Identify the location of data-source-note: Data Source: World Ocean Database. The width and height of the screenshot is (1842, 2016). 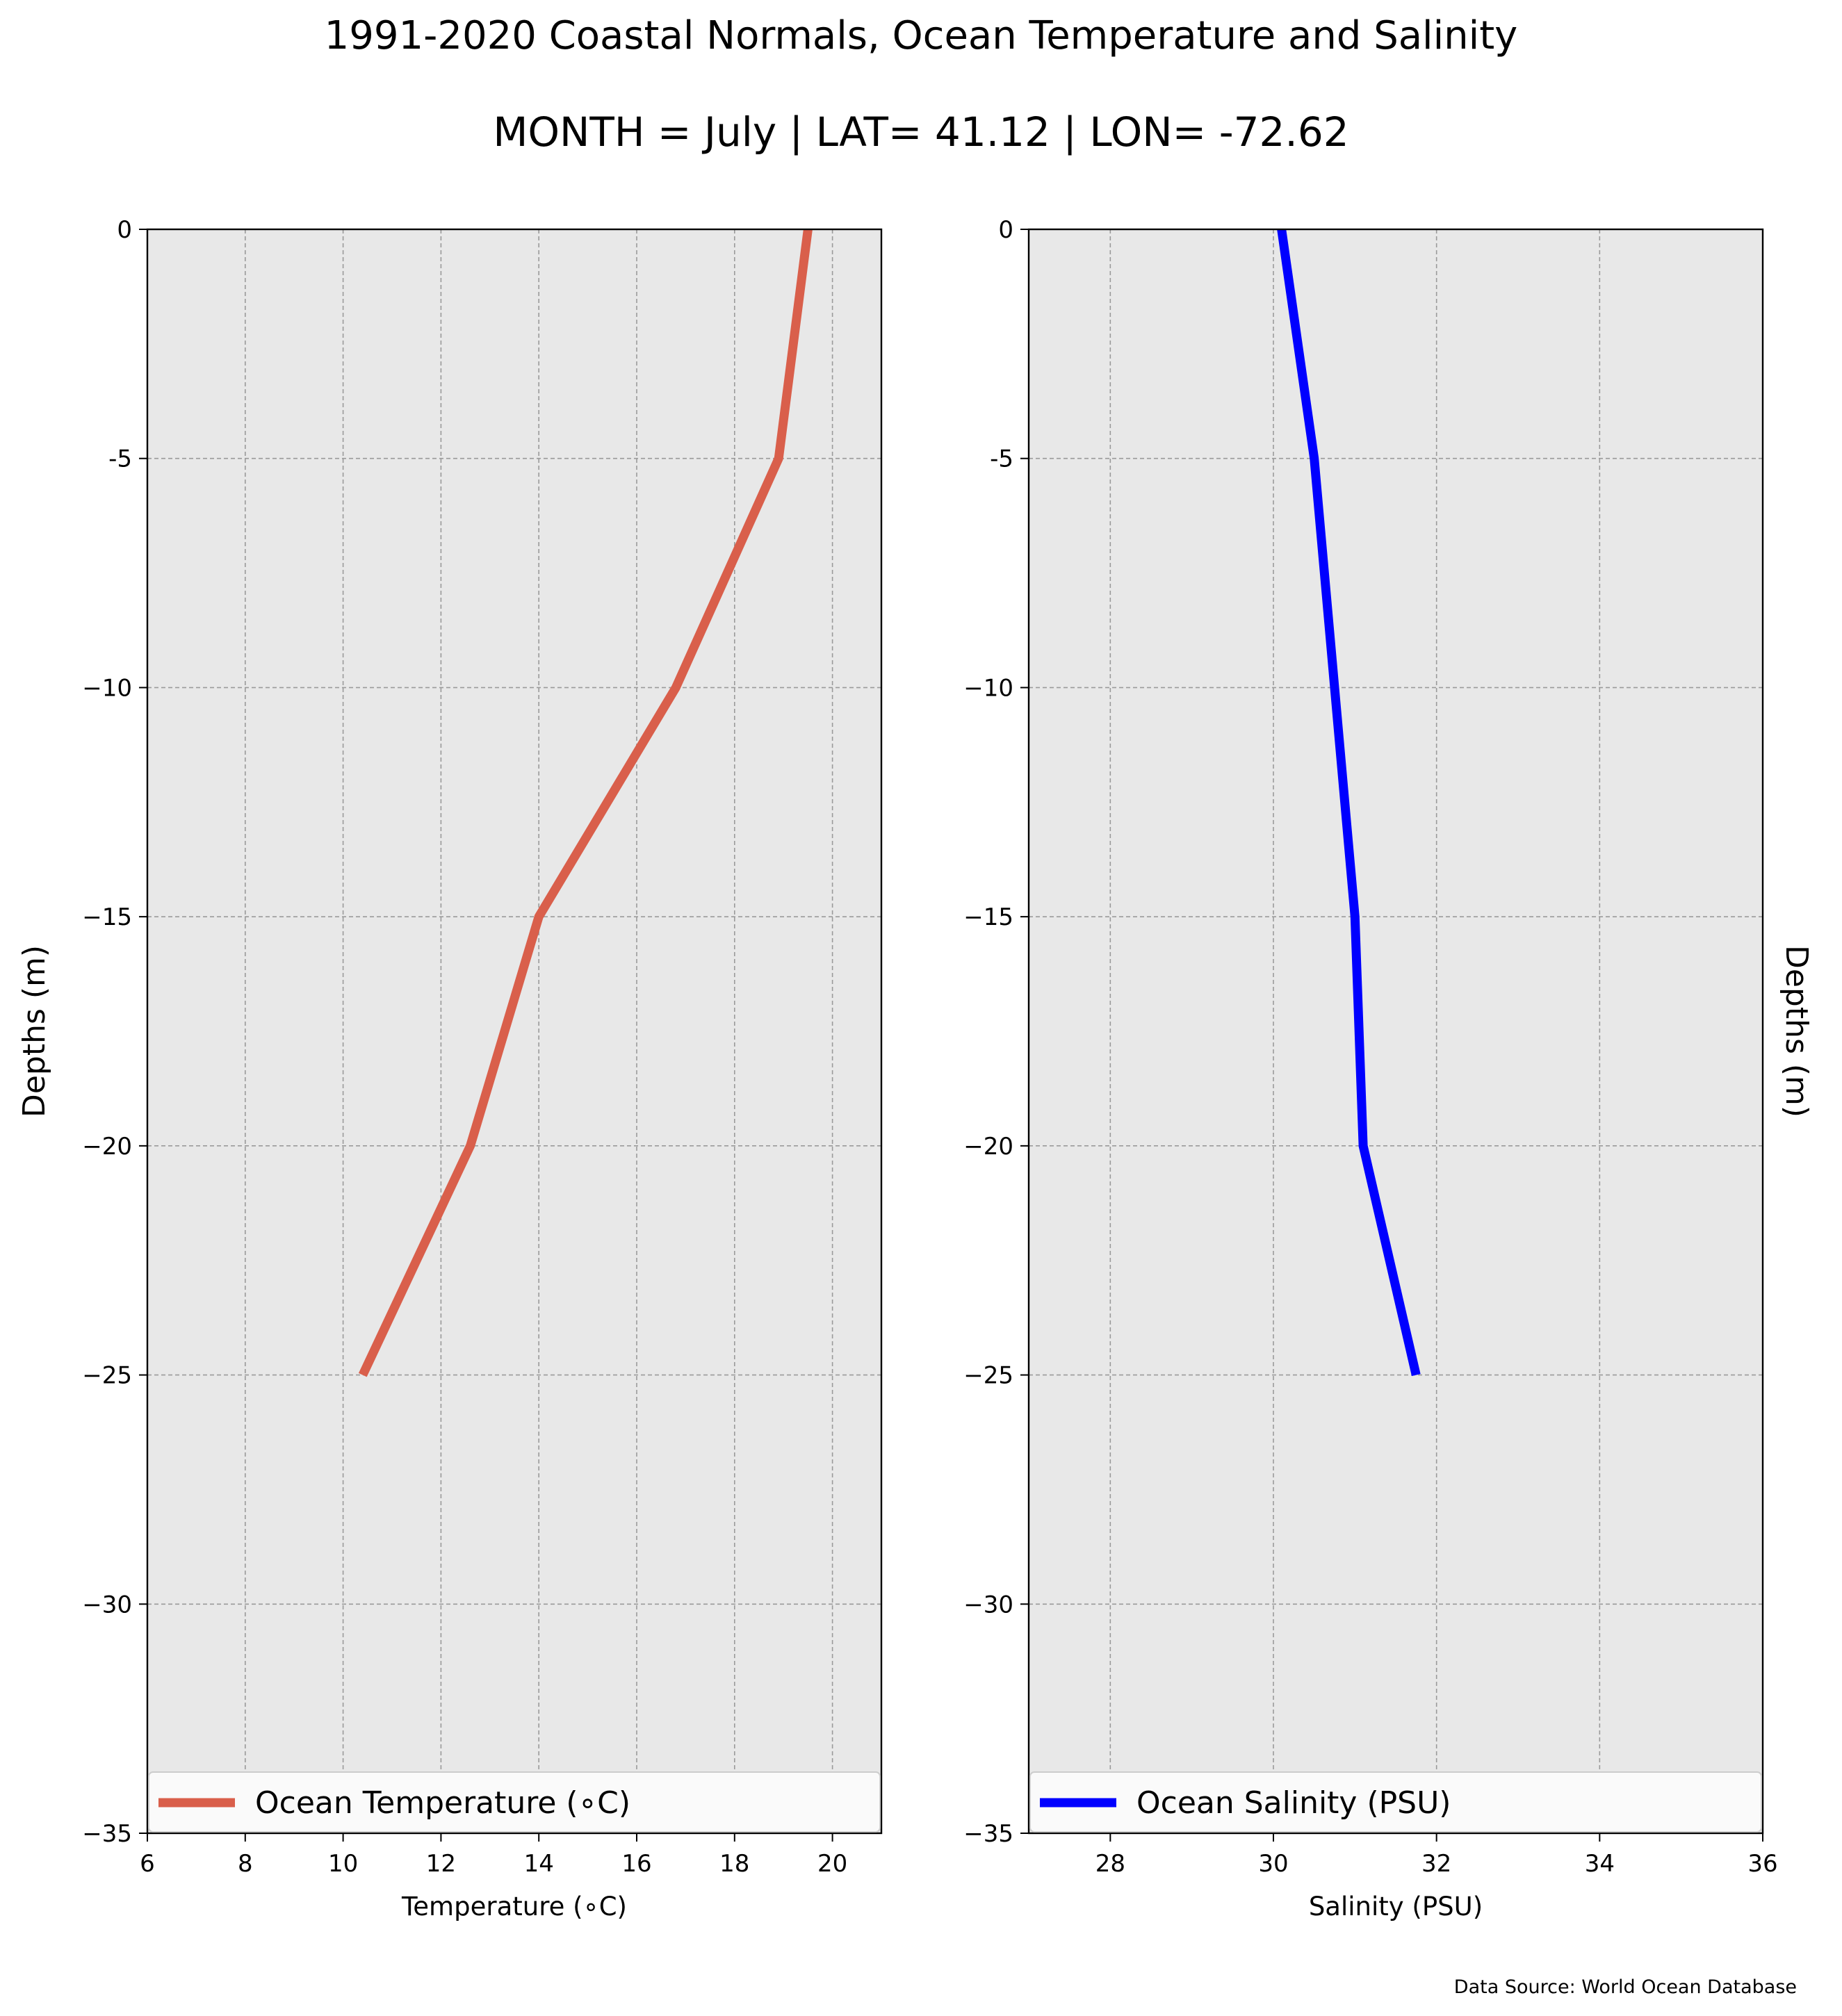
(1626, 1987).